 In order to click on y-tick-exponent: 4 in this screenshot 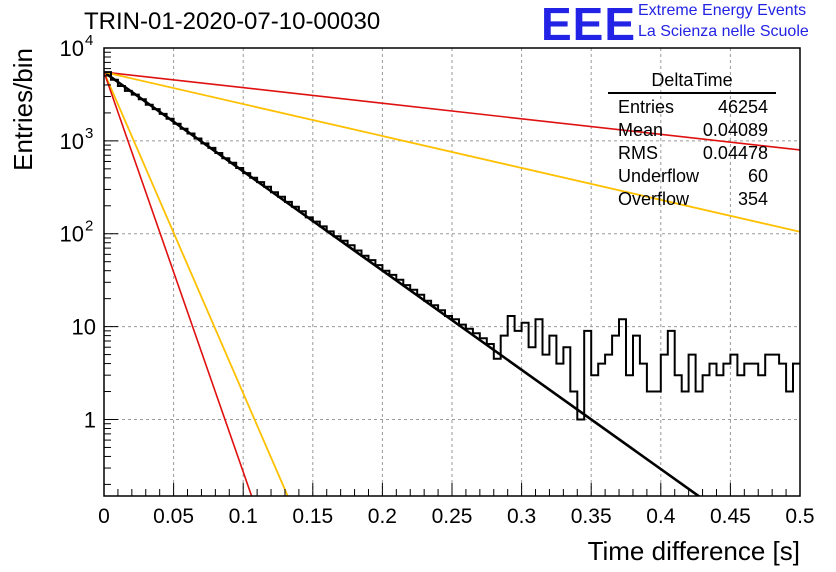, I will do `click(89, 40)`.